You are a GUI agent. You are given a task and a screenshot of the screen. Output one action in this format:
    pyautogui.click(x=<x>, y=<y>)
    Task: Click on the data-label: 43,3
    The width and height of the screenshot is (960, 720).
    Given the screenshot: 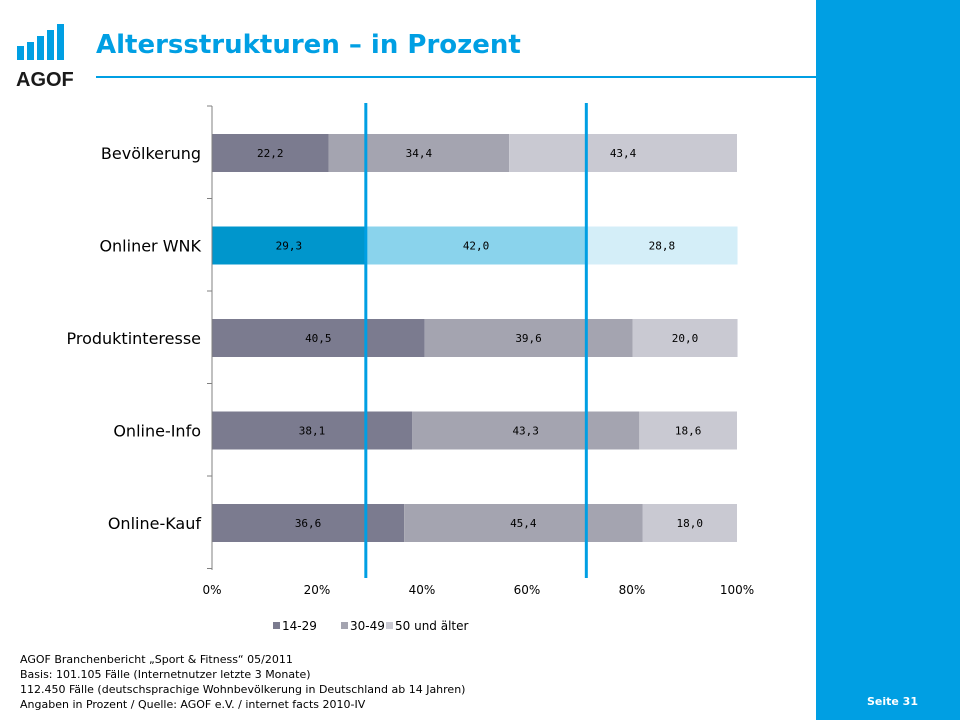 What is the action you would take?
    pyautogui.click(x=525, y=431)
    